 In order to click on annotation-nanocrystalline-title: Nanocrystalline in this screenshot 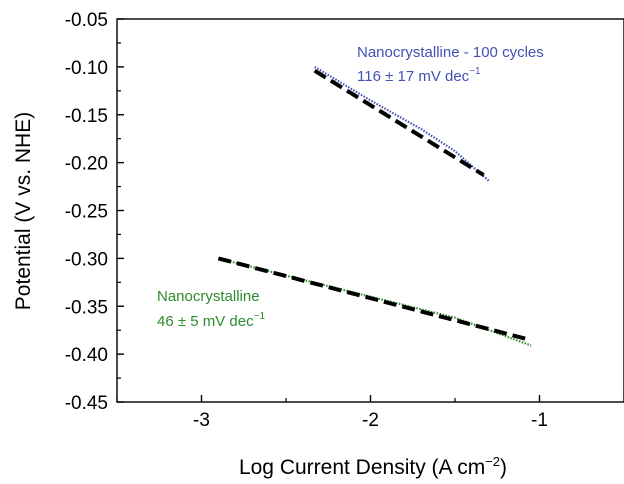, I will do `click(208, 296)`.